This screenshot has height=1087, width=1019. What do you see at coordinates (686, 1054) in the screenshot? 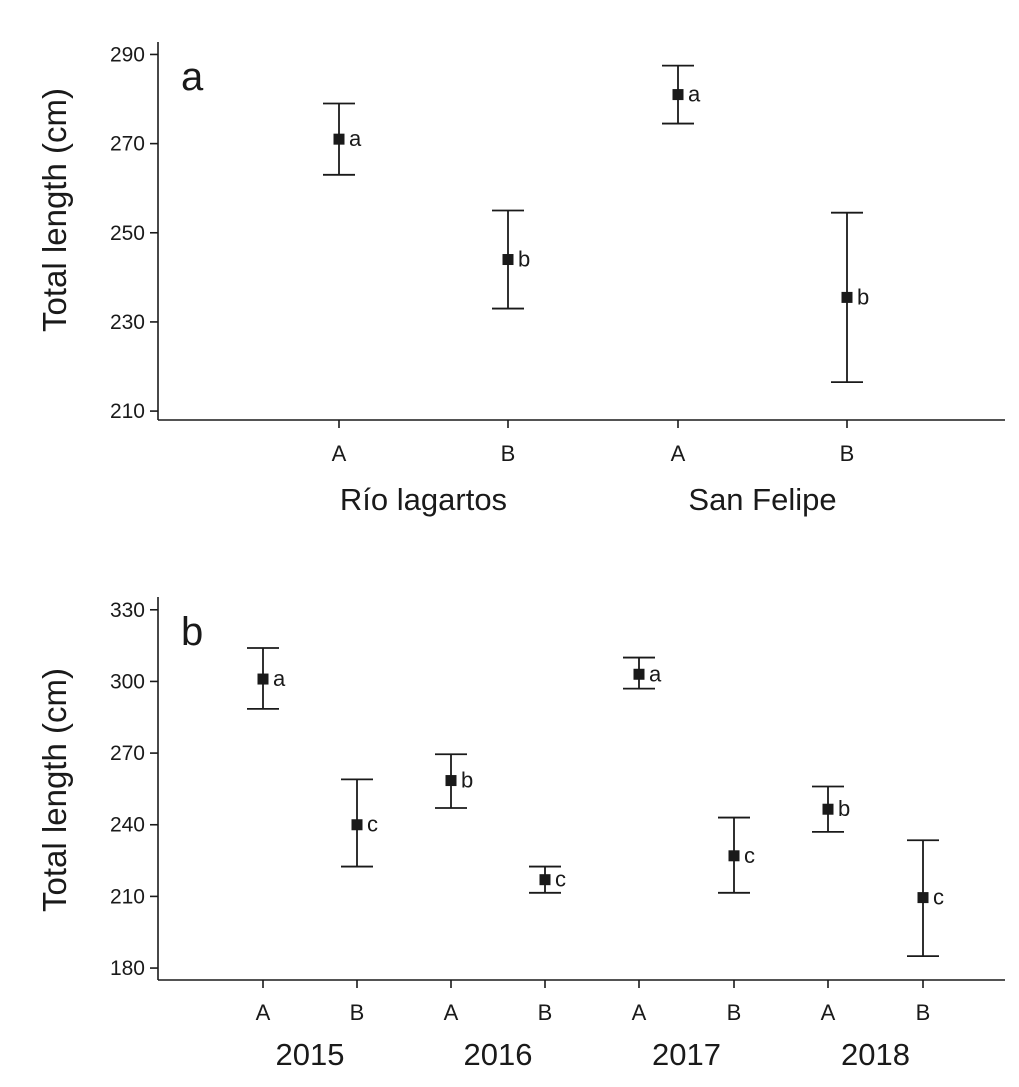
I see `group-label: 2017` at bounding box center [686, 1054].